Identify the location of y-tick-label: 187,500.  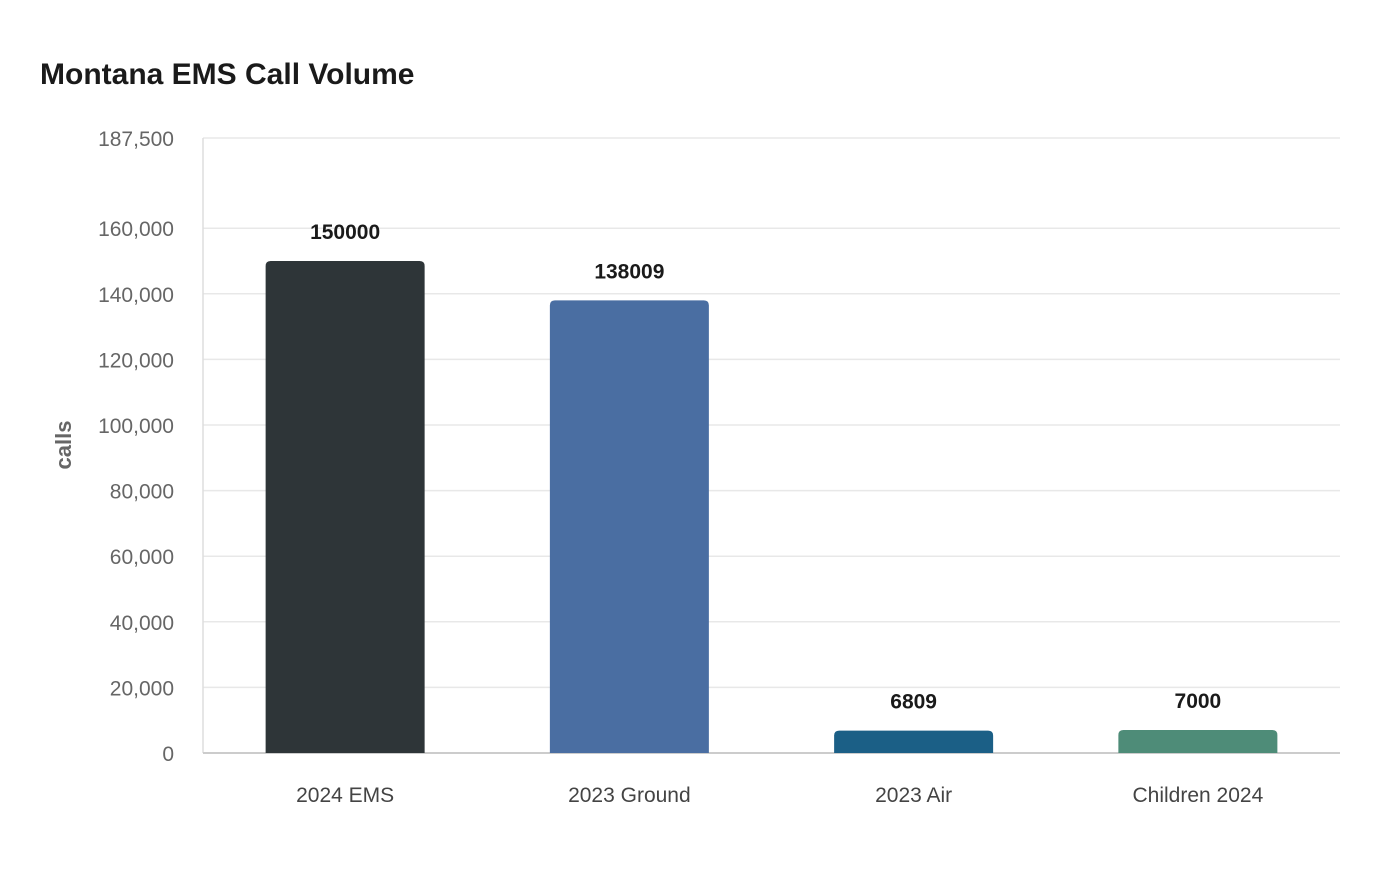
(136, 139).